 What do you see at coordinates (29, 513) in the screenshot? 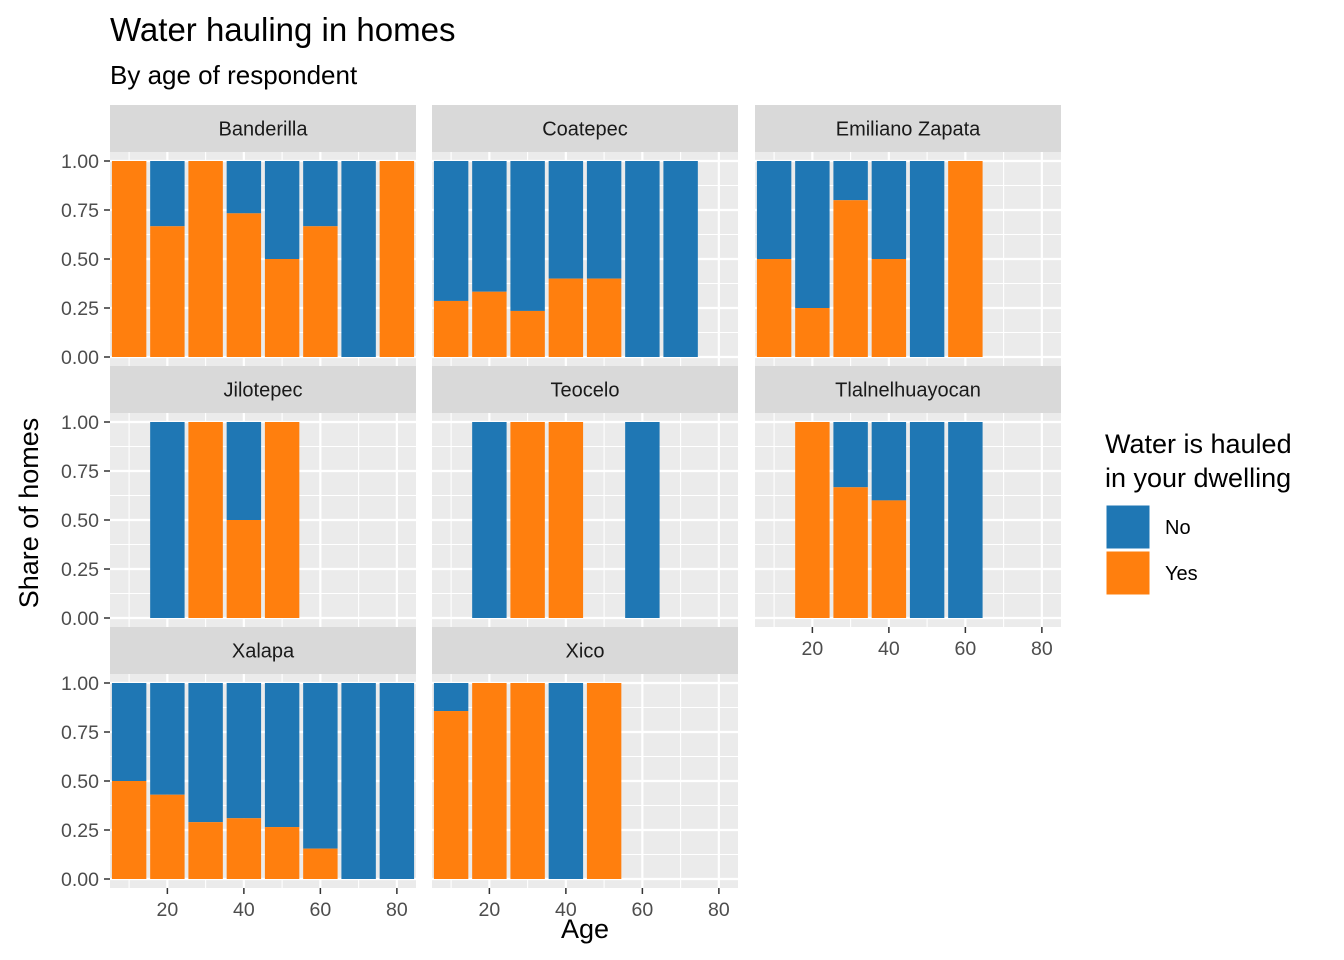
I see `y-axis-title: Share of homes` at bounding box center [29, 513].